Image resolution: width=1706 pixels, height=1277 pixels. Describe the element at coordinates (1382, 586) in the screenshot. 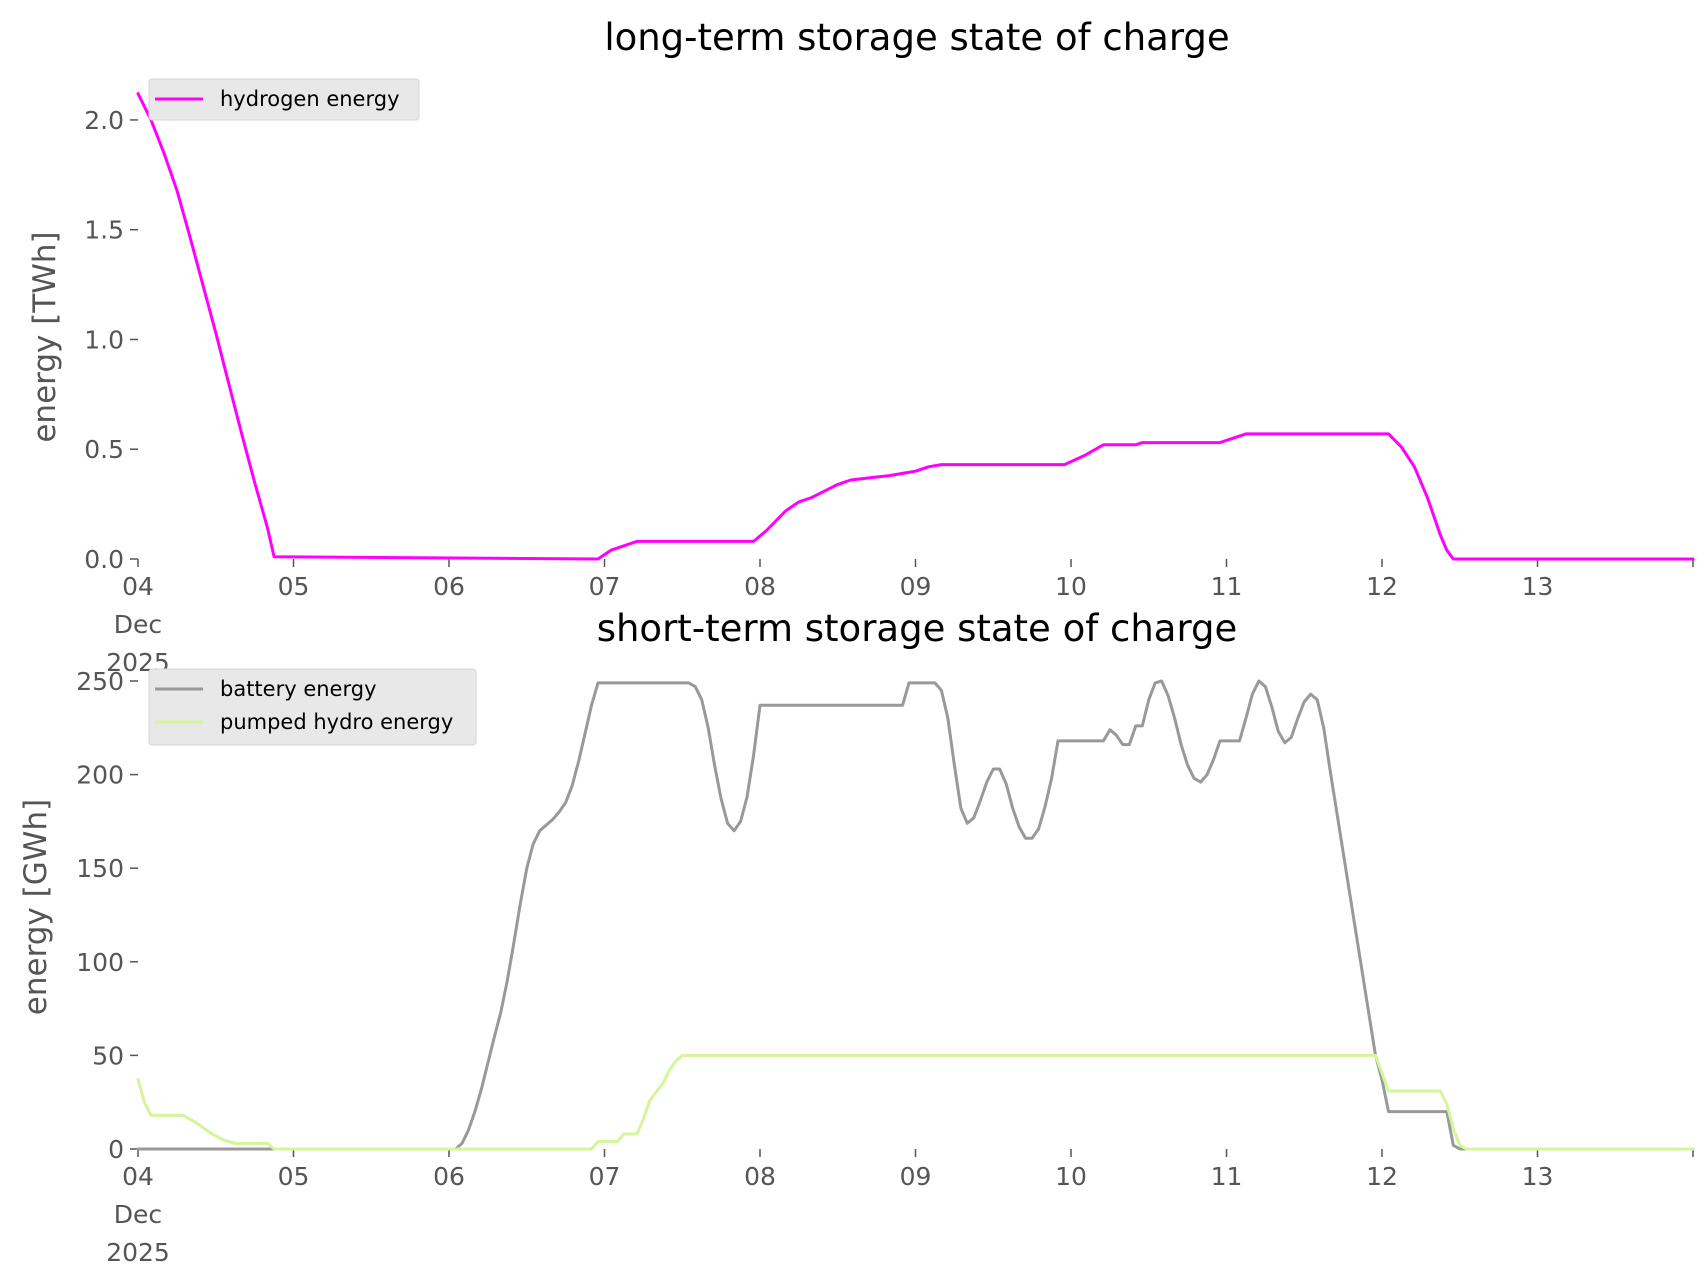

I see `x-tick-label-long-term: 12` at that location.